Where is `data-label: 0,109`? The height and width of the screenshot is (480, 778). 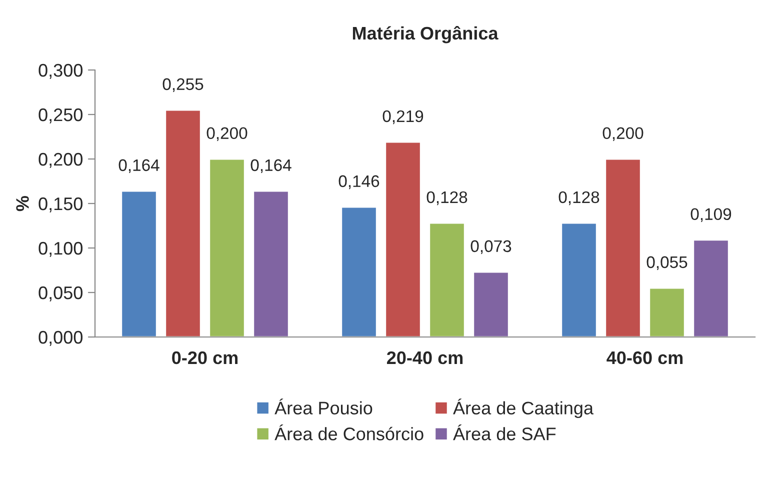 data-label: 0,109 is located at coordinates (711, 215).